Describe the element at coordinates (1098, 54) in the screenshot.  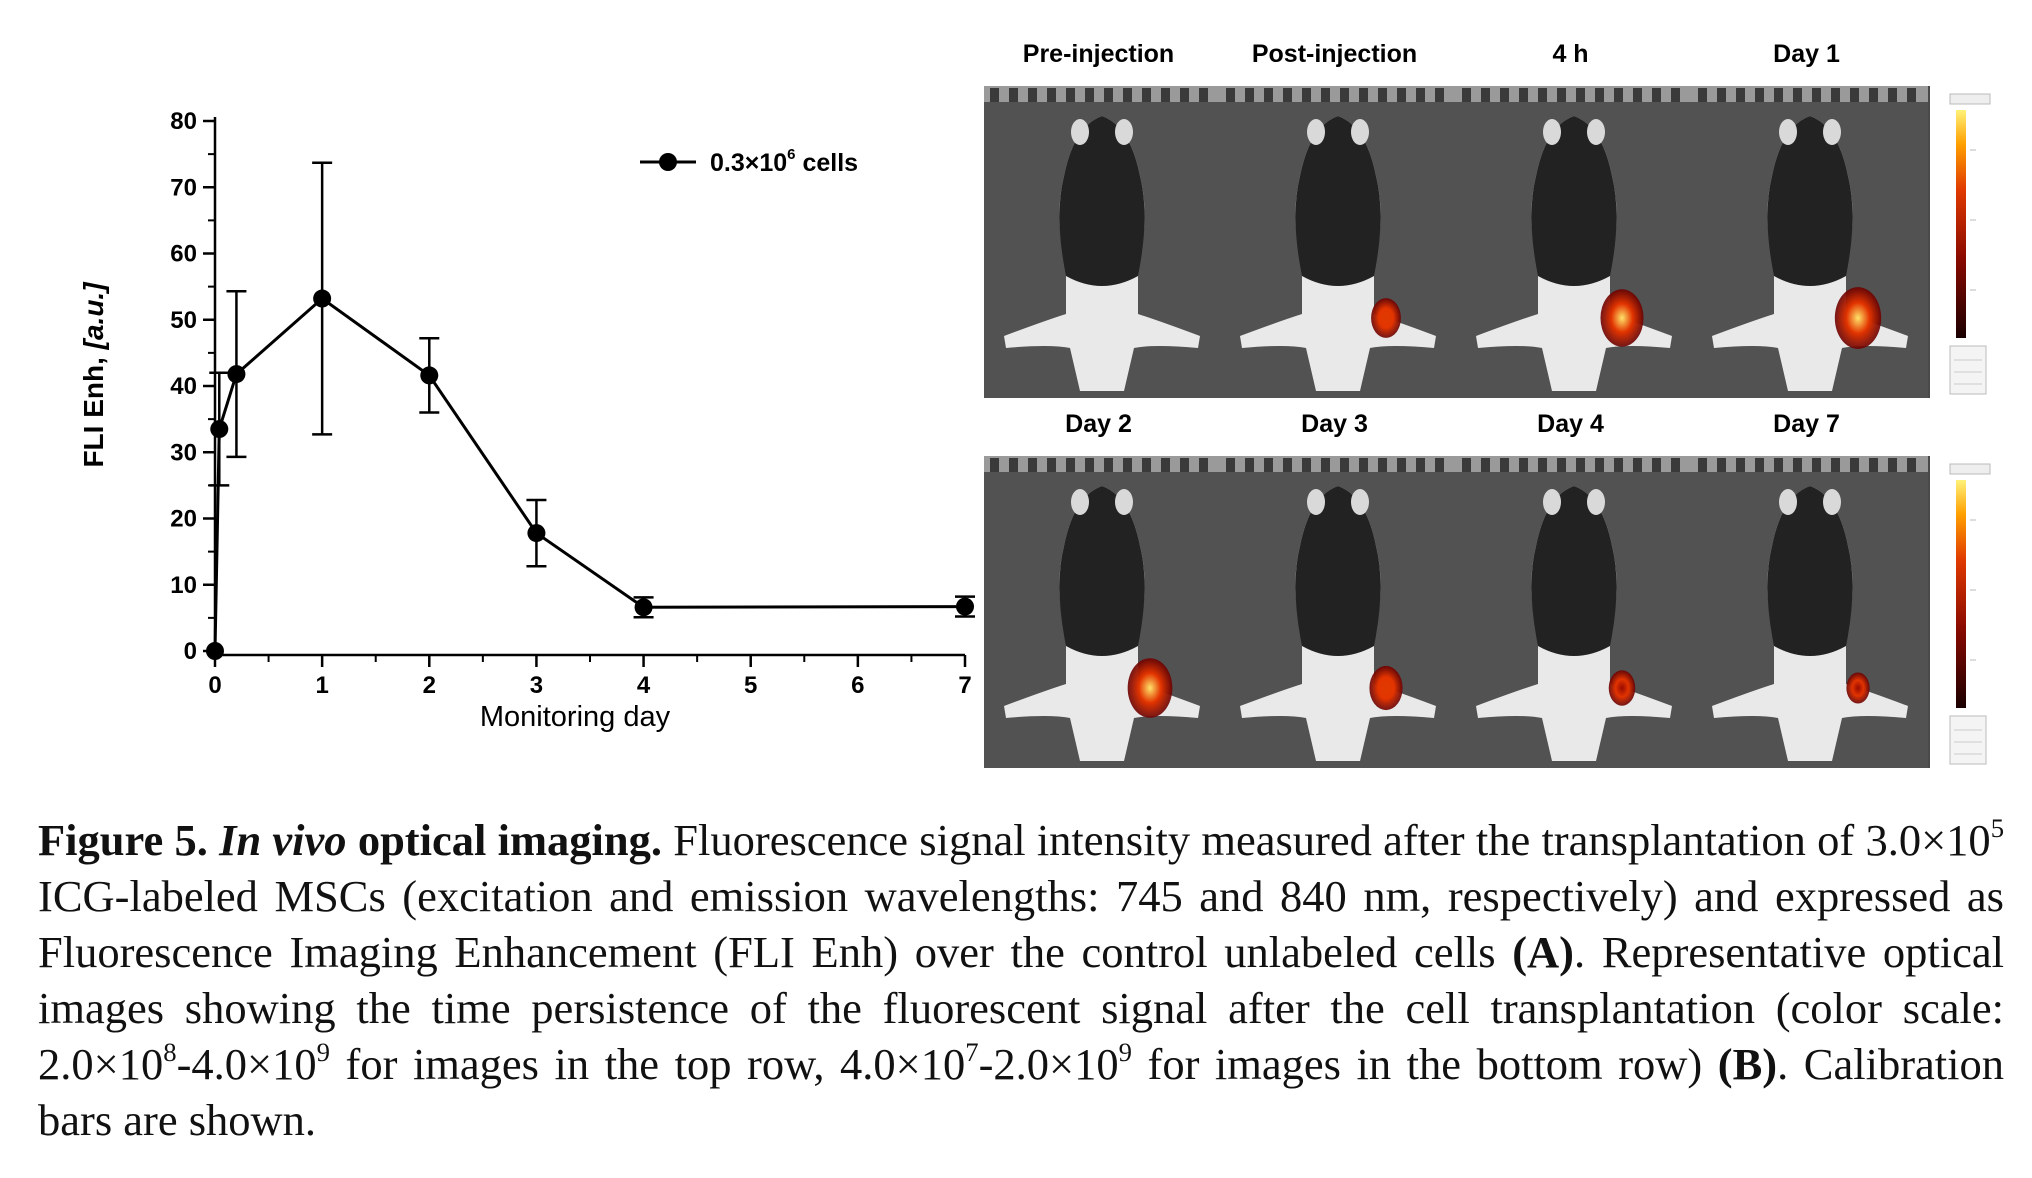
I see `title-pre-injection: Pre-injection` at that location.